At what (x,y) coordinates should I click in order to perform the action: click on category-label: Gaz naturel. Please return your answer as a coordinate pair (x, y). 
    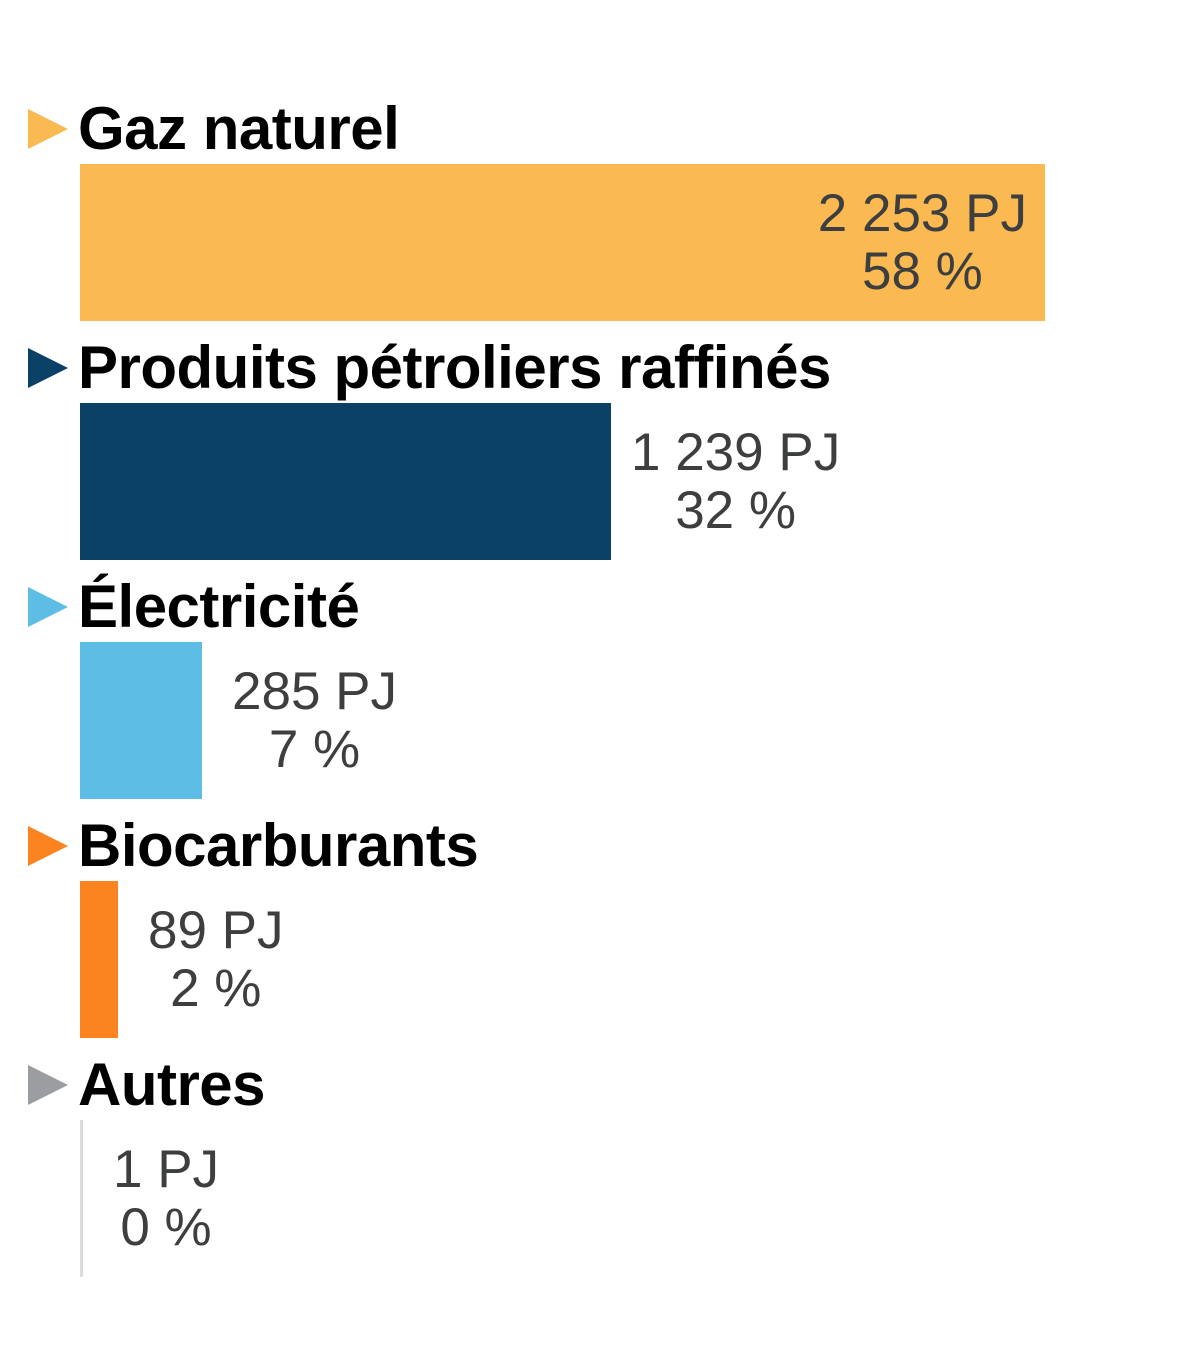
    Looking at the image, I should click on (239, 128).